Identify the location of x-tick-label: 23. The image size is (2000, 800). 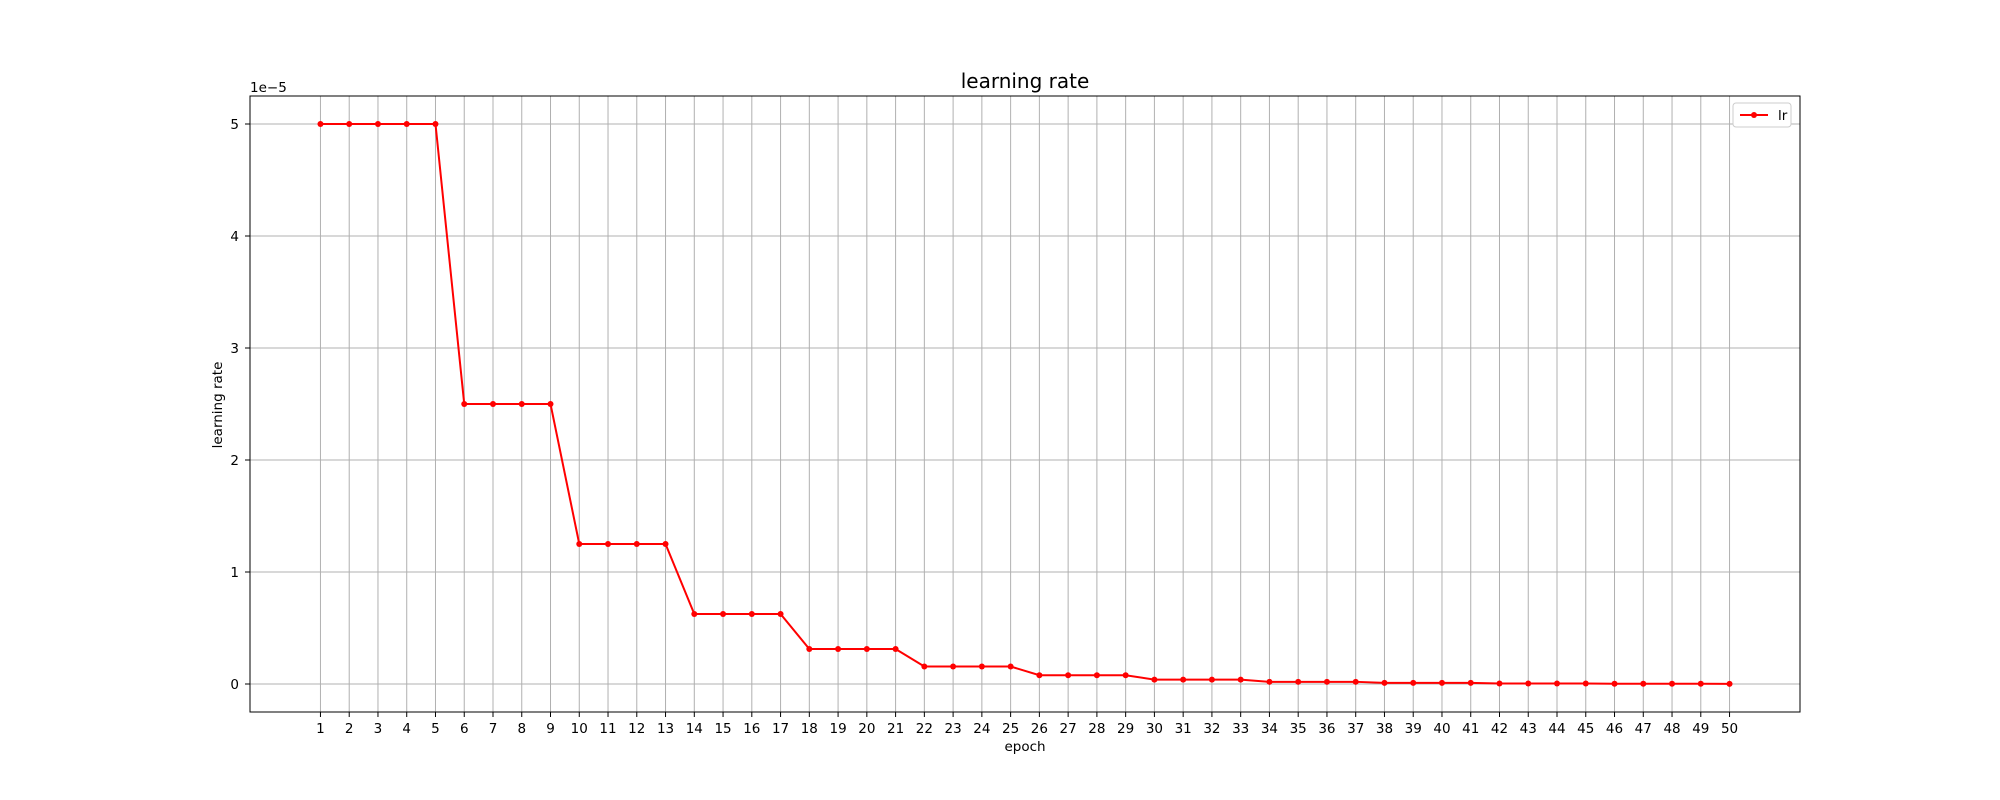
(953, 729).